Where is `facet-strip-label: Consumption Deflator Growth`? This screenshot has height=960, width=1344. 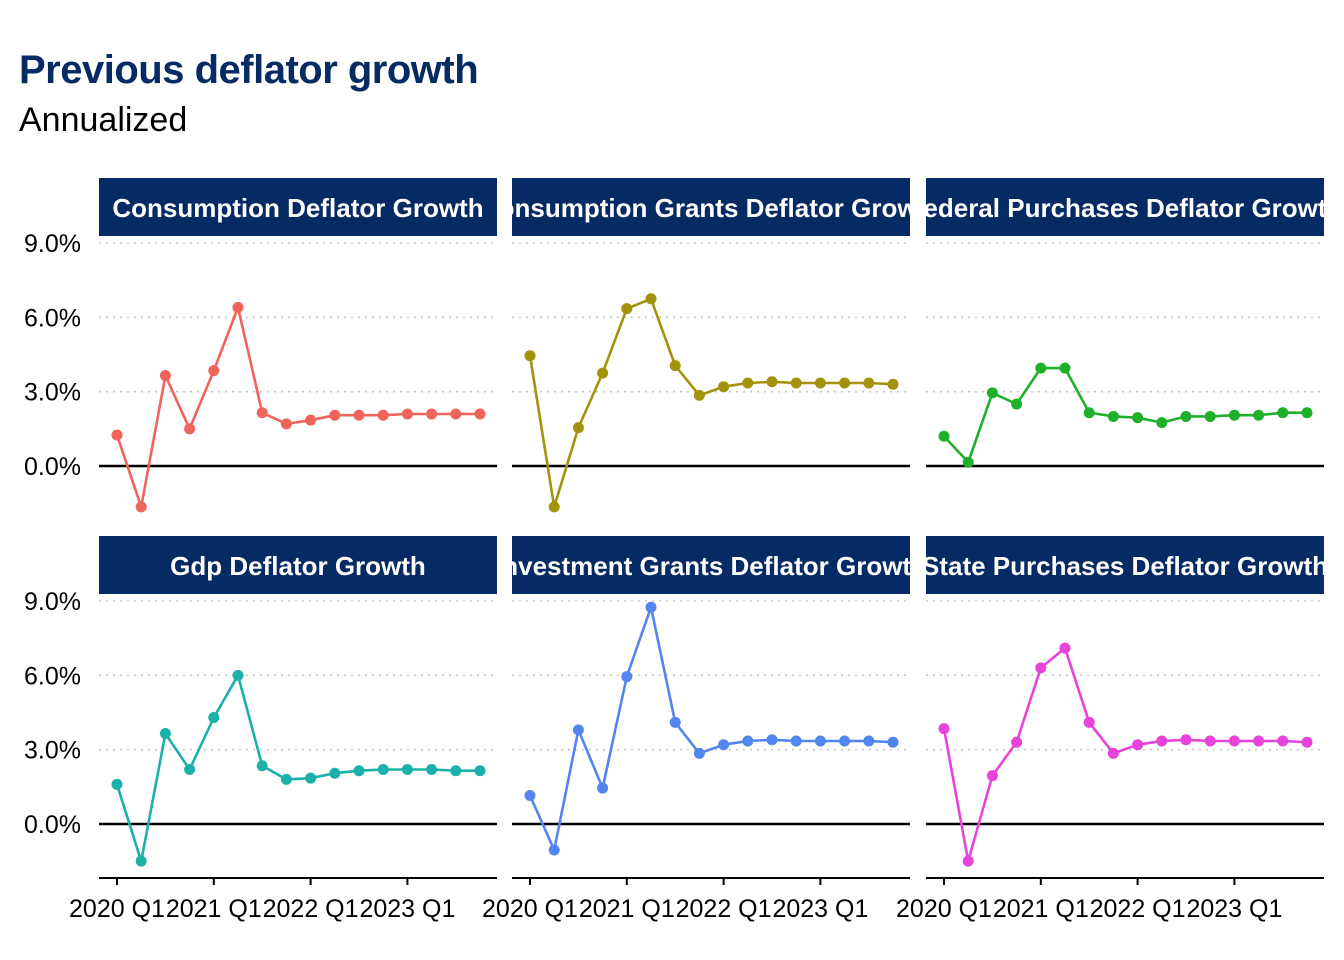
facet-strip-label: Consumption Deflator Growth is located at coordinates (297, 208).